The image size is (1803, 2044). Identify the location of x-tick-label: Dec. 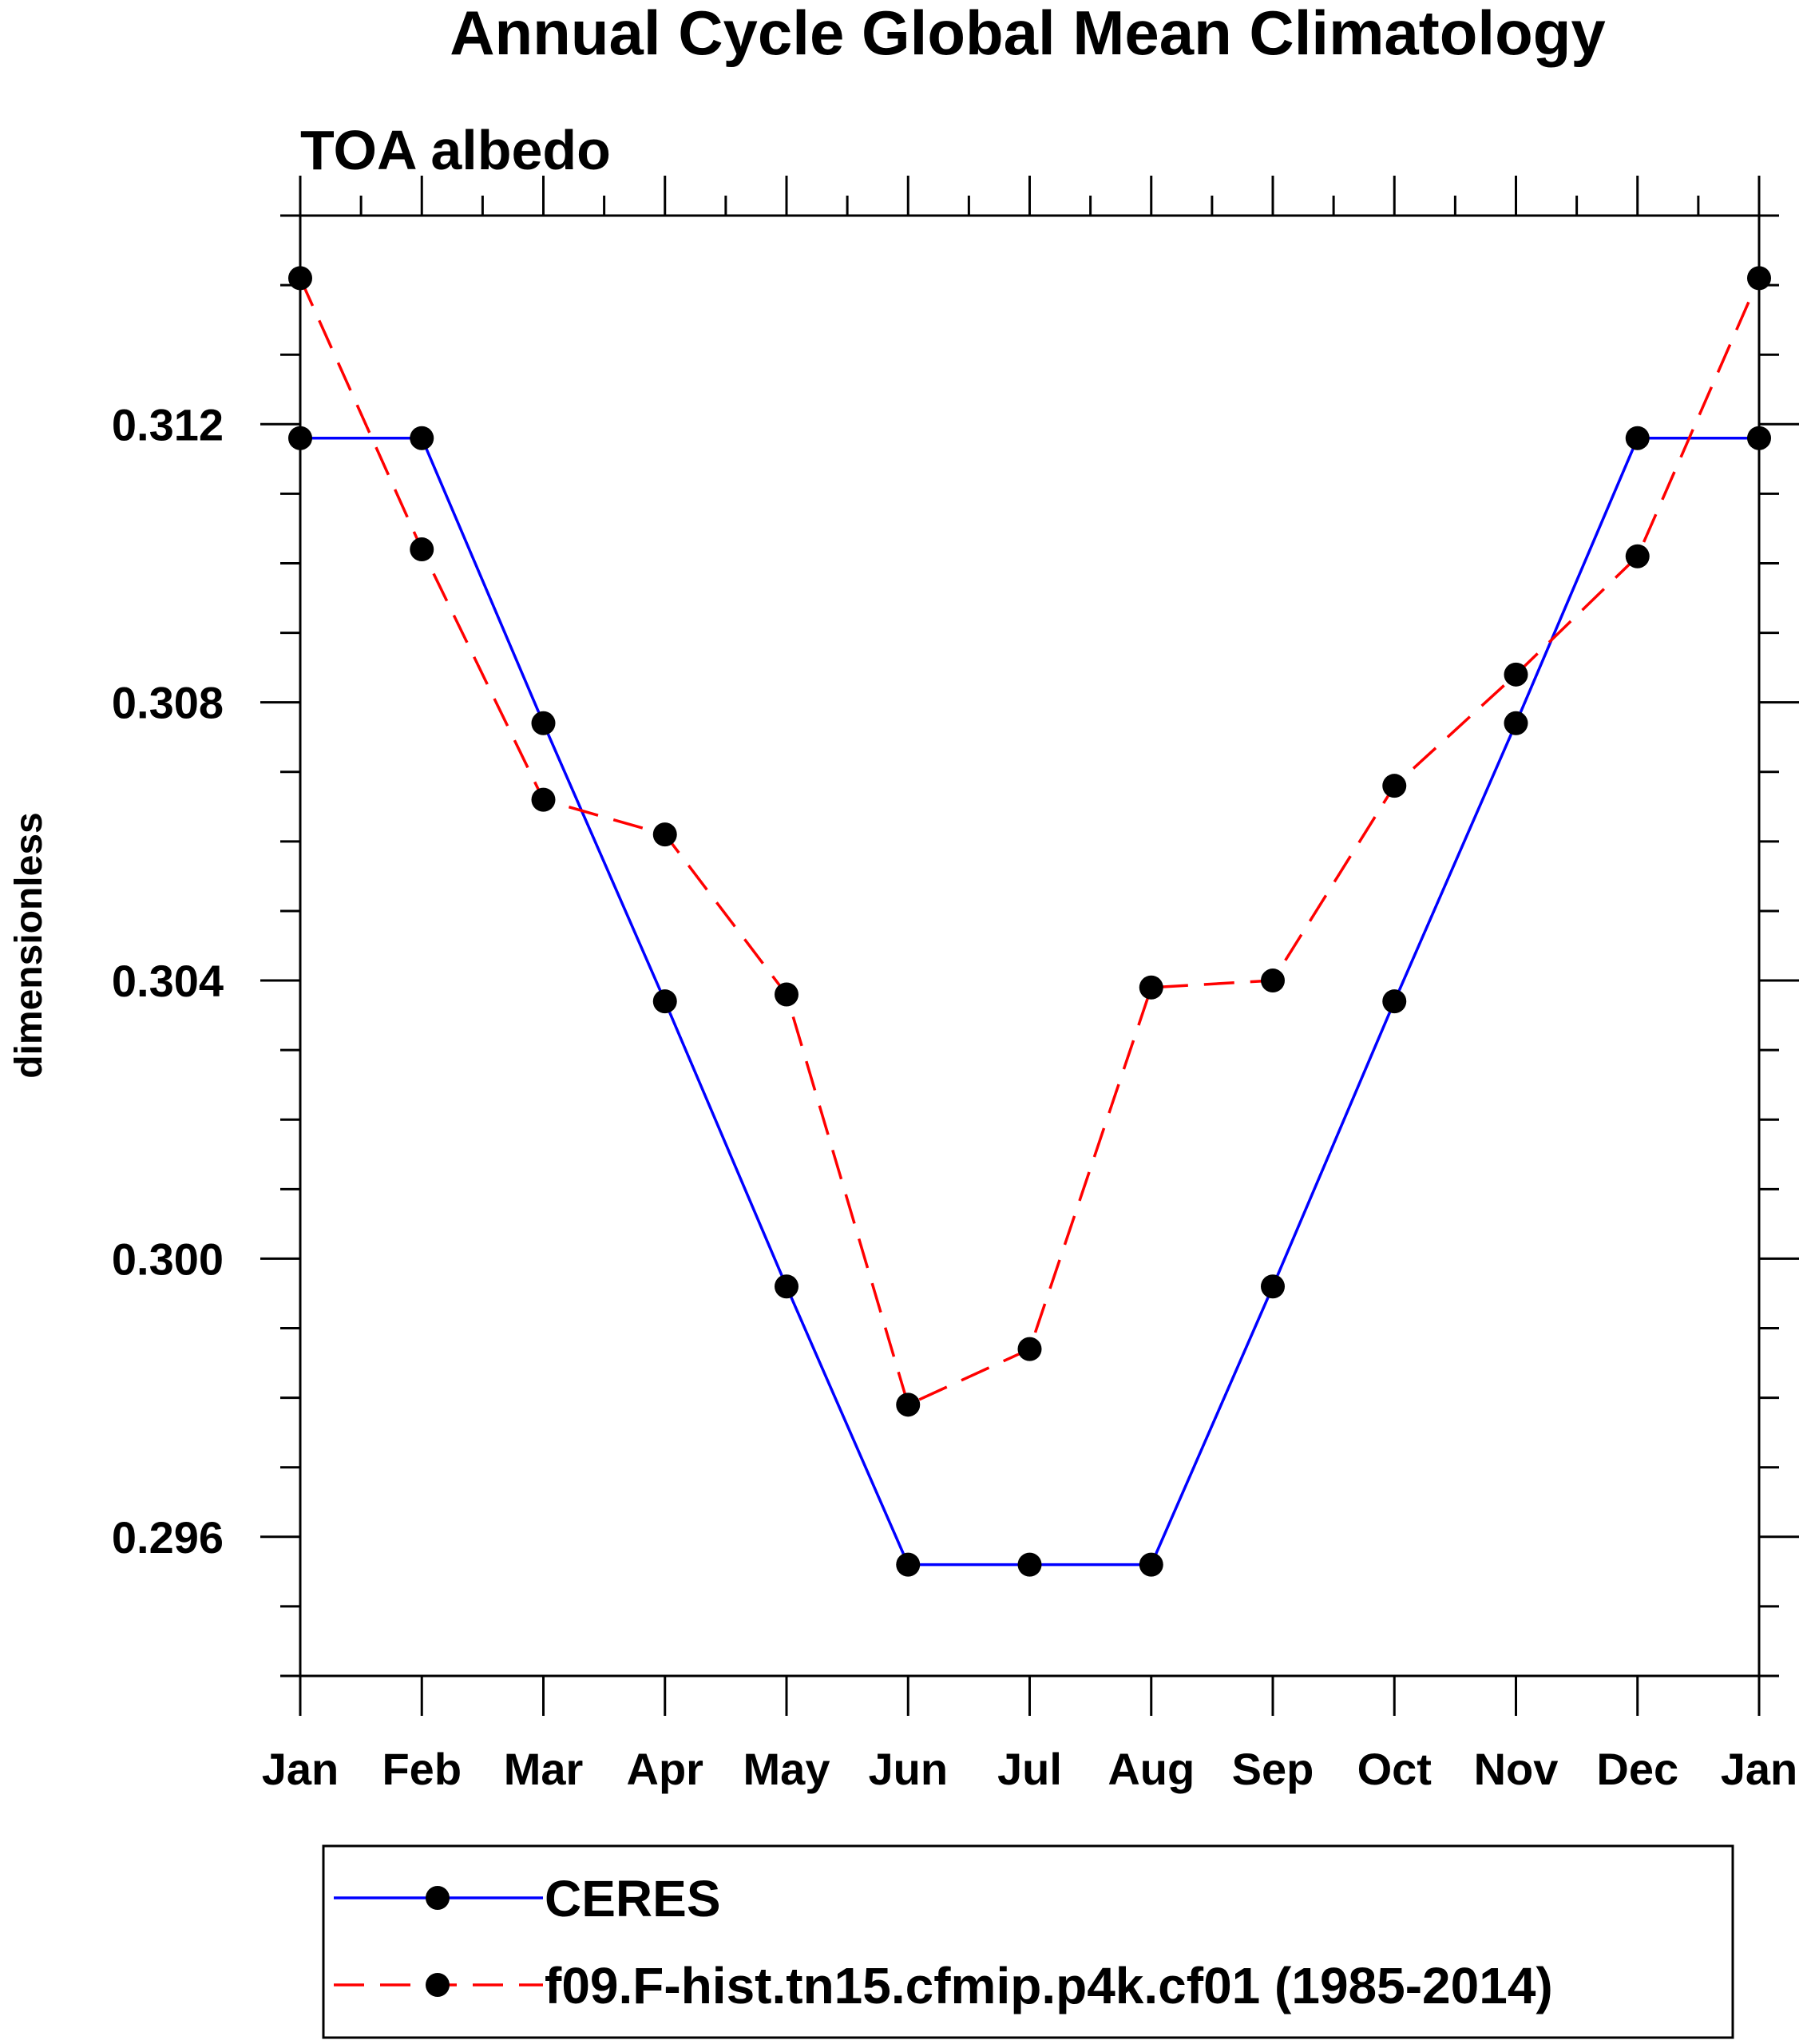
(1637, 1769).